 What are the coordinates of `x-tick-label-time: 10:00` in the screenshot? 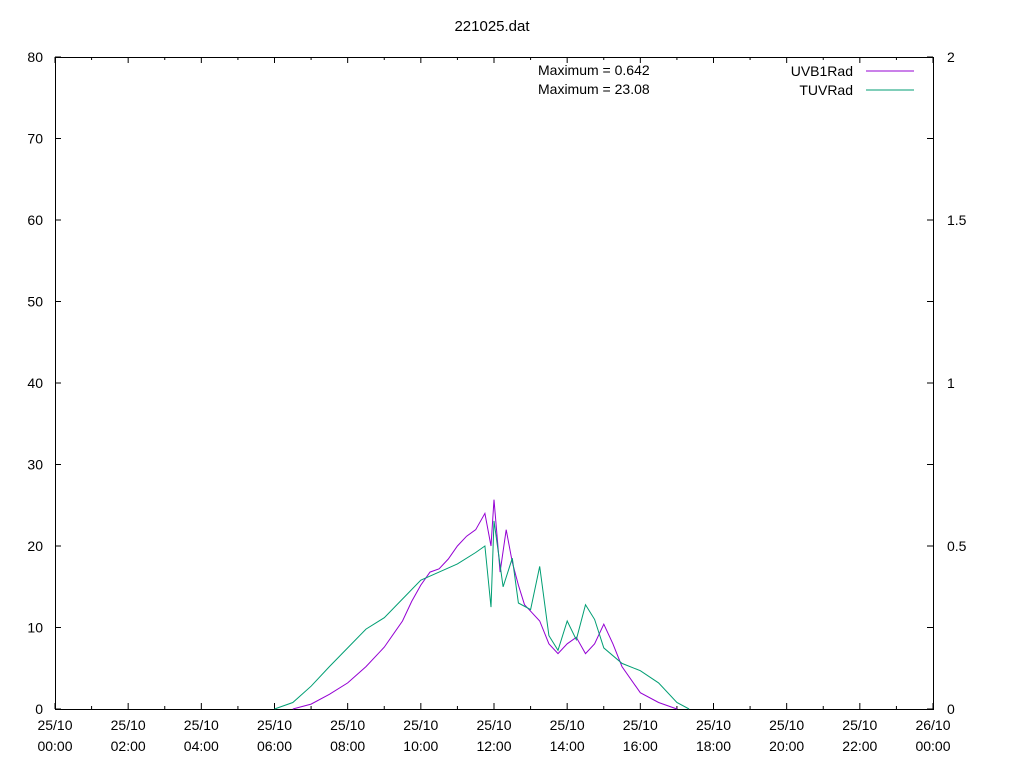 It's located at (420, 746).